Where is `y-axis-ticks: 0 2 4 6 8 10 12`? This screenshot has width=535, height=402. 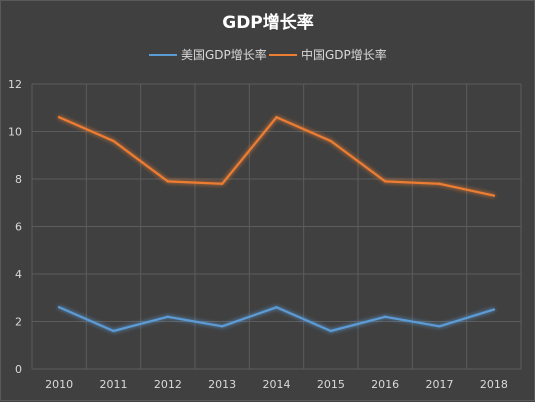 y-axis-ticks: 0 2 4 6 8 10 12 is located at coordinates (15, 227).